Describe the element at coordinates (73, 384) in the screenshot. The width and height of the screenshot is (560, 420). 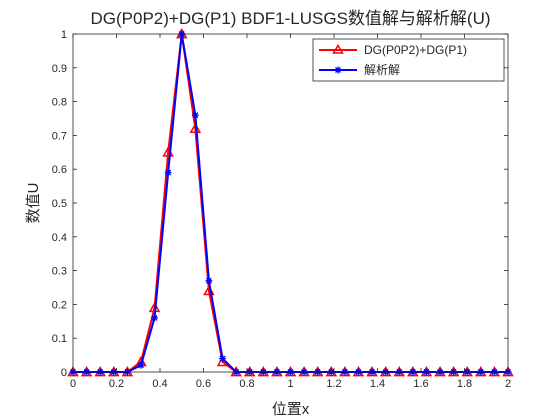
I see `x-tick-label: 0` at that location.